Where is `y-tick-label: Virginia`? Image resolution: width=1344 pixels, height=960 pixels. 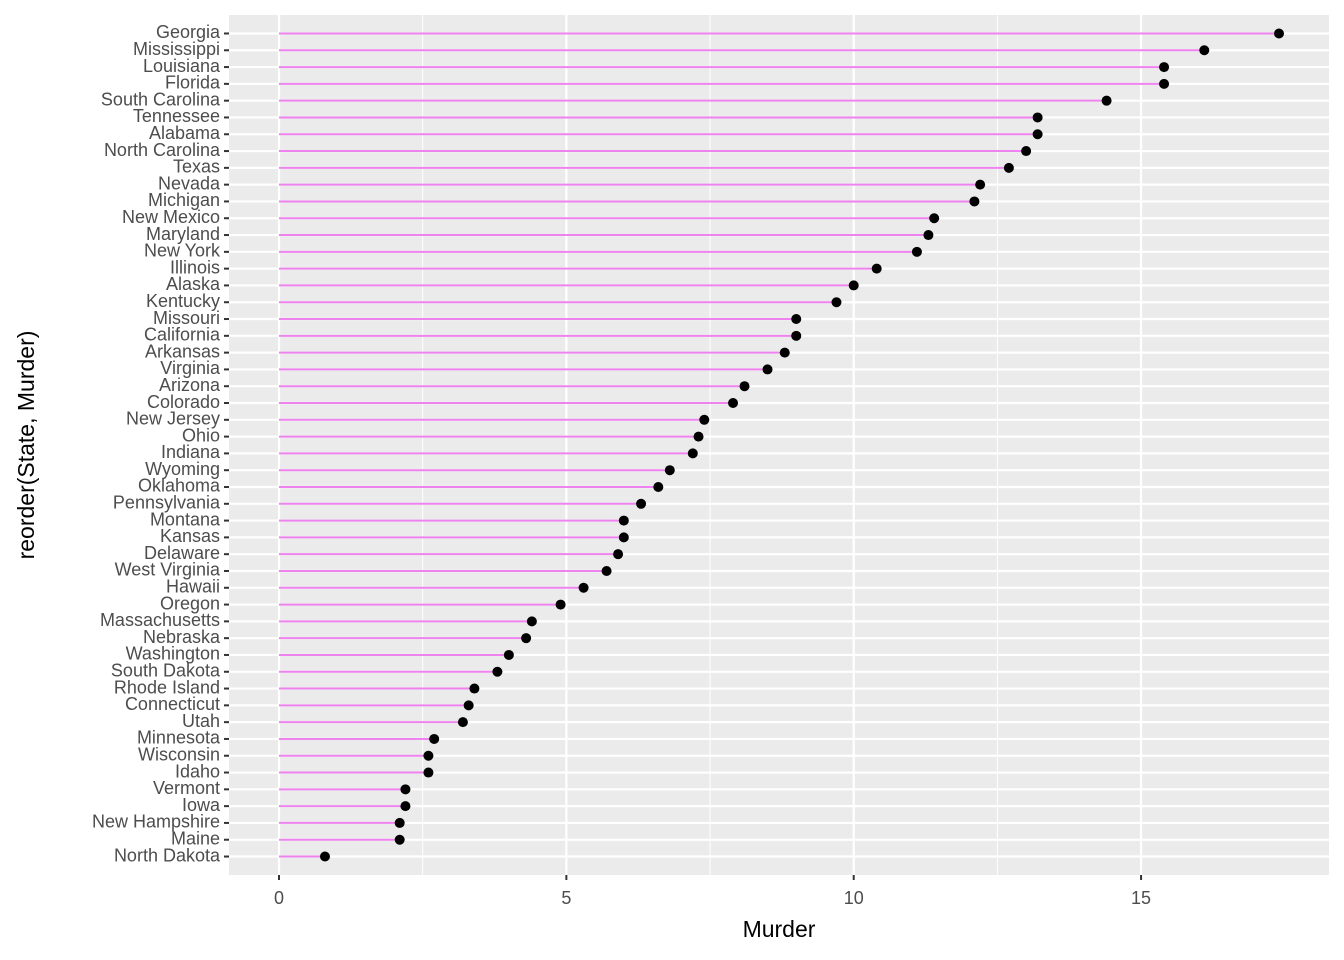 y-tick-label: Virginia is located at coordinates (190, 368).